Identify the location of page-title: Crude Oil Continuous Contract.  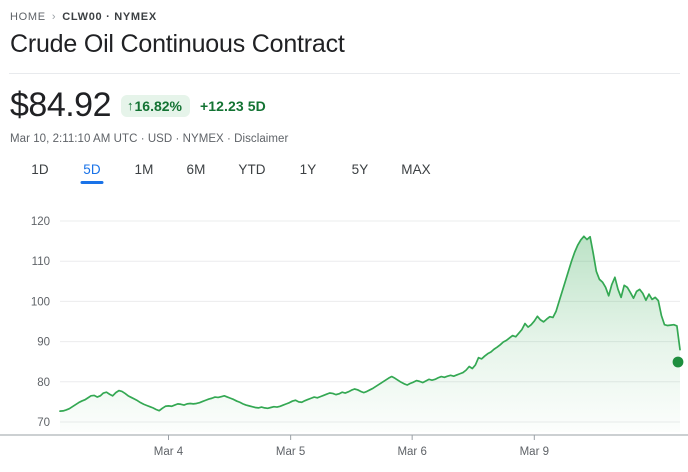
(177, 44).